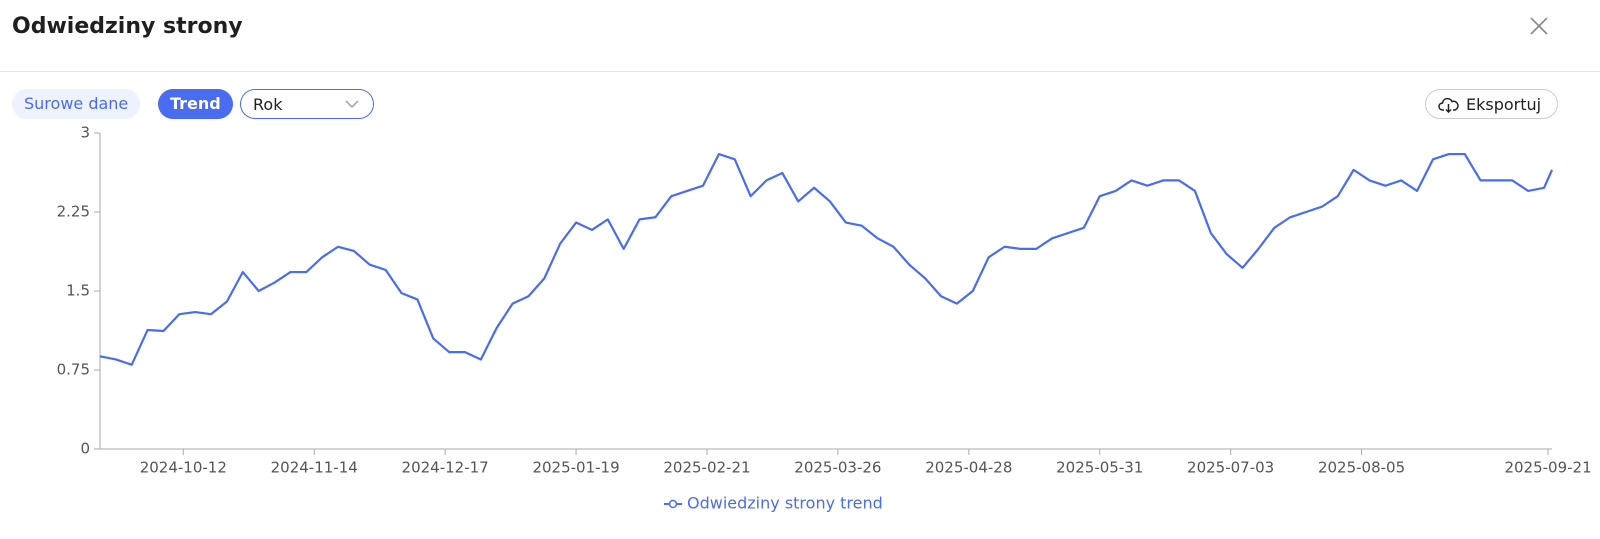  I want to click on x-tick-label: 2025-05-31, so click(1099, 468).